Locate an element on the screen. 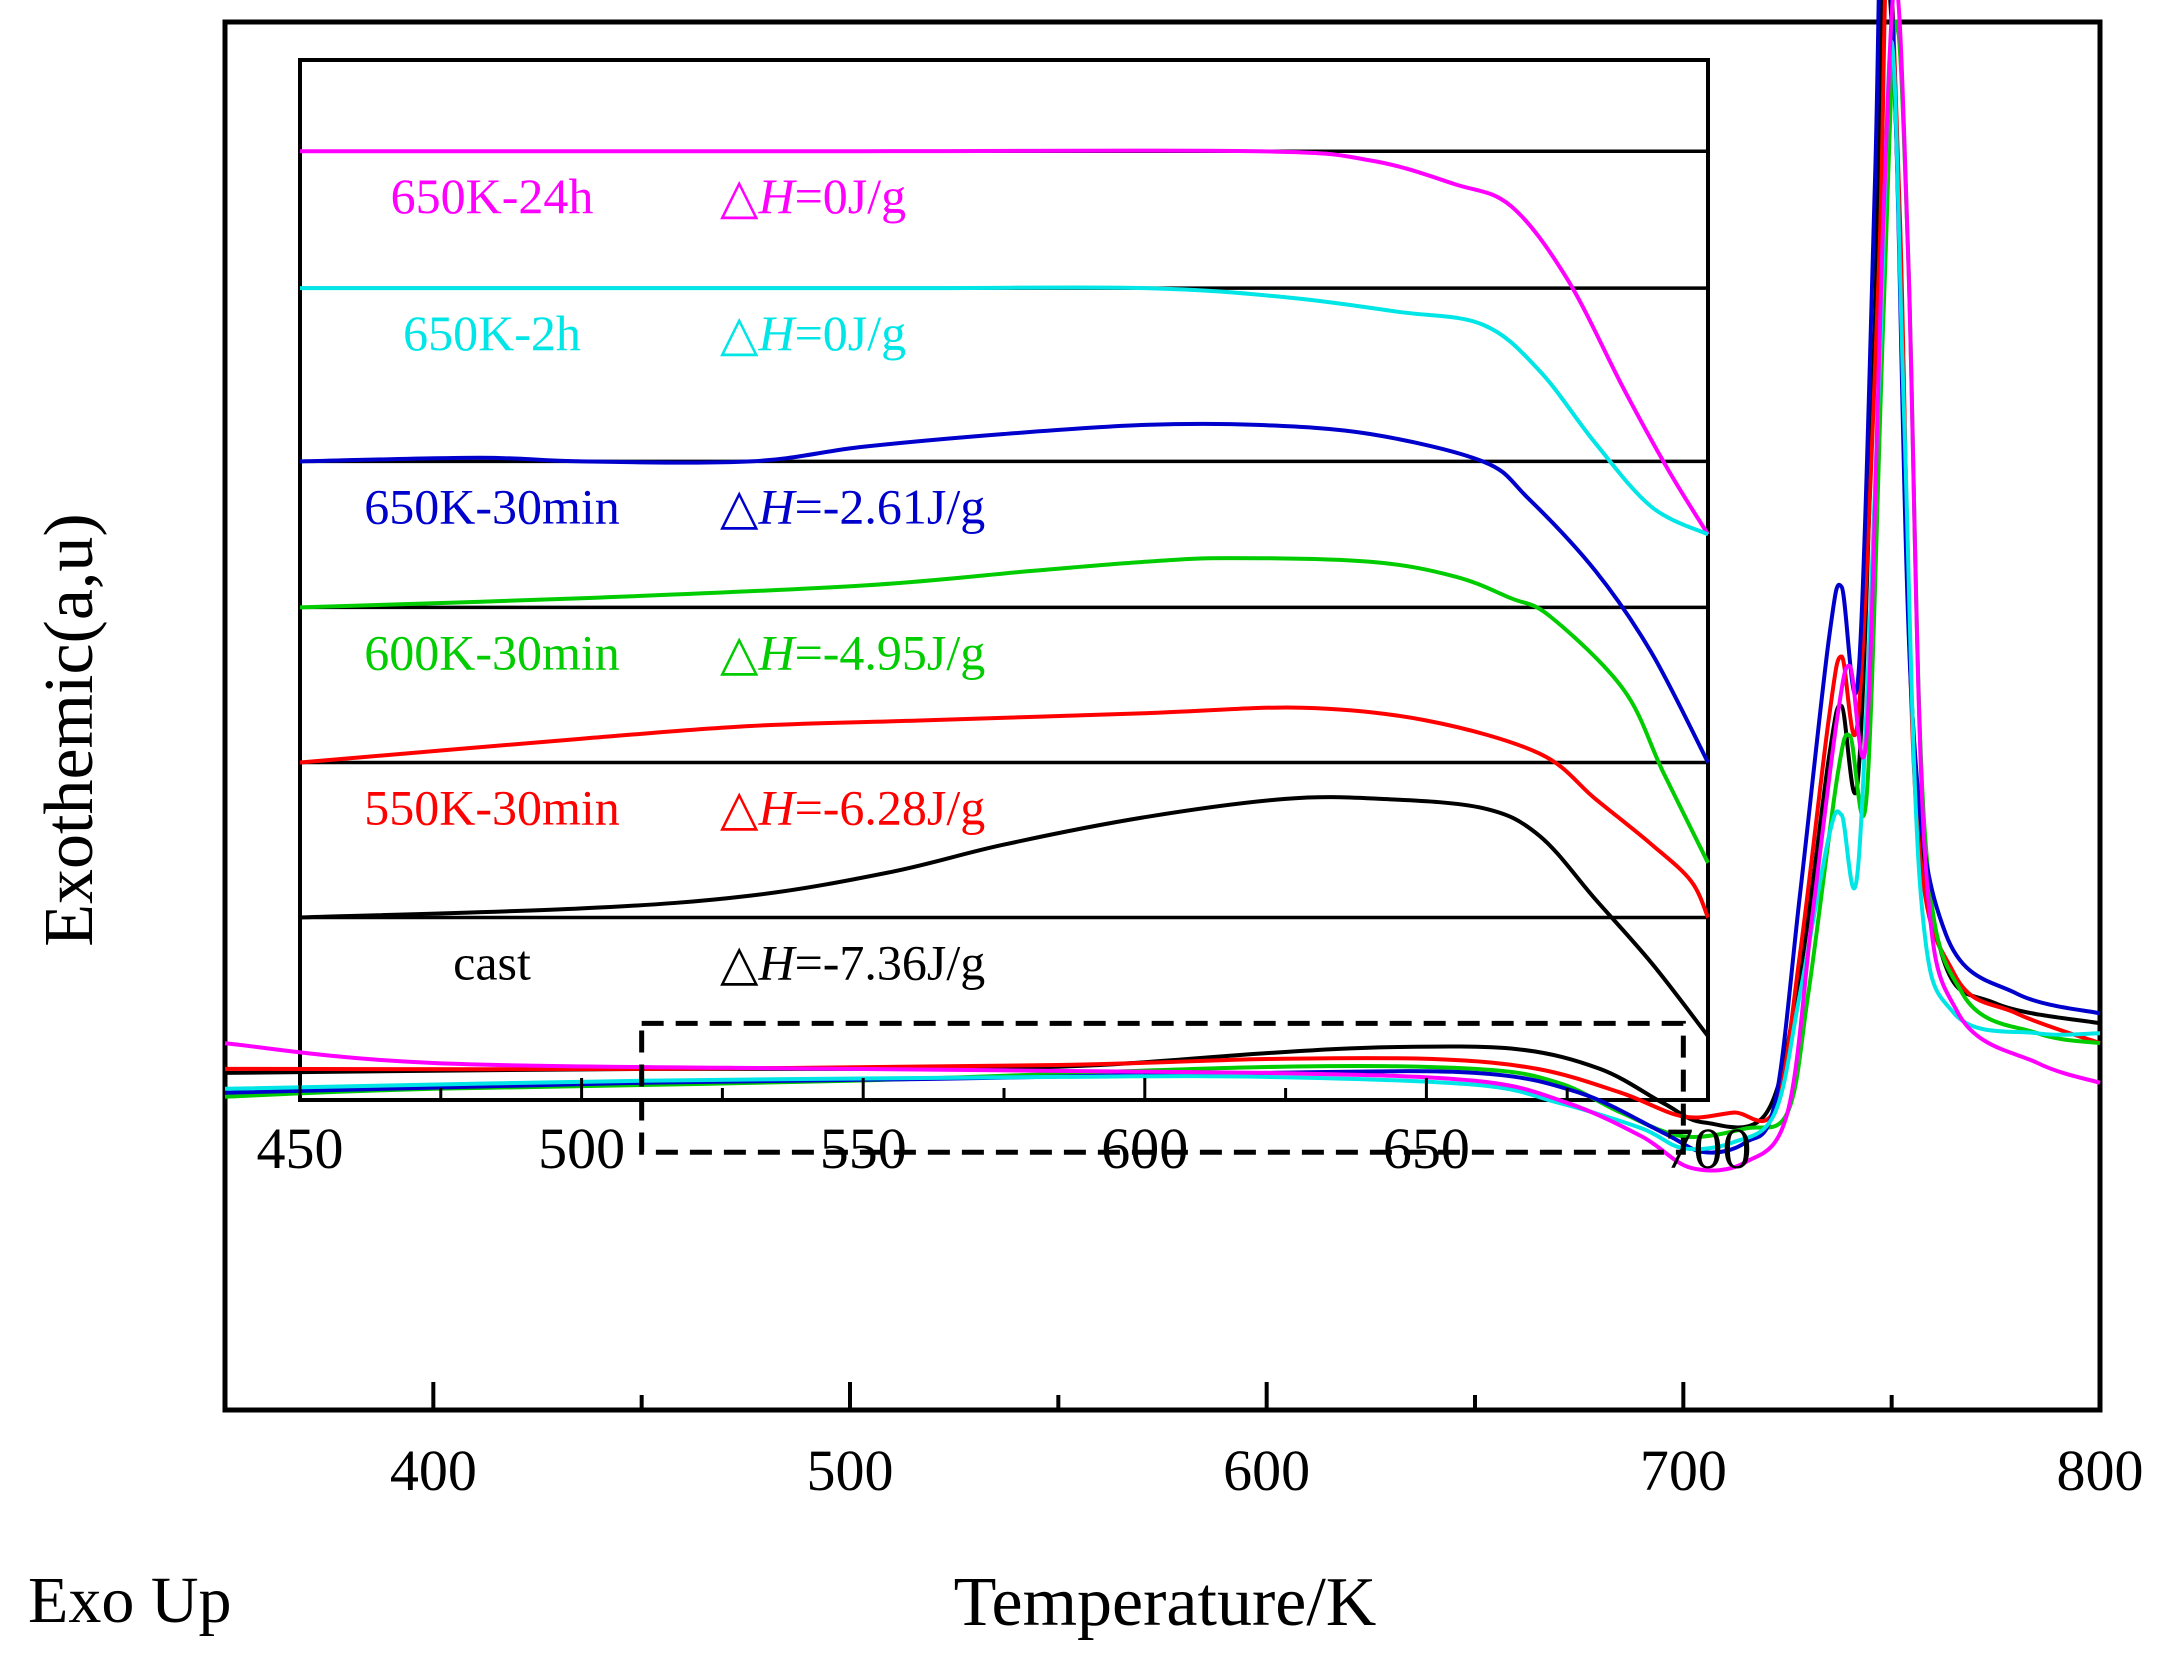  inset-series-line-cast is located at coordinates (1004, 916).